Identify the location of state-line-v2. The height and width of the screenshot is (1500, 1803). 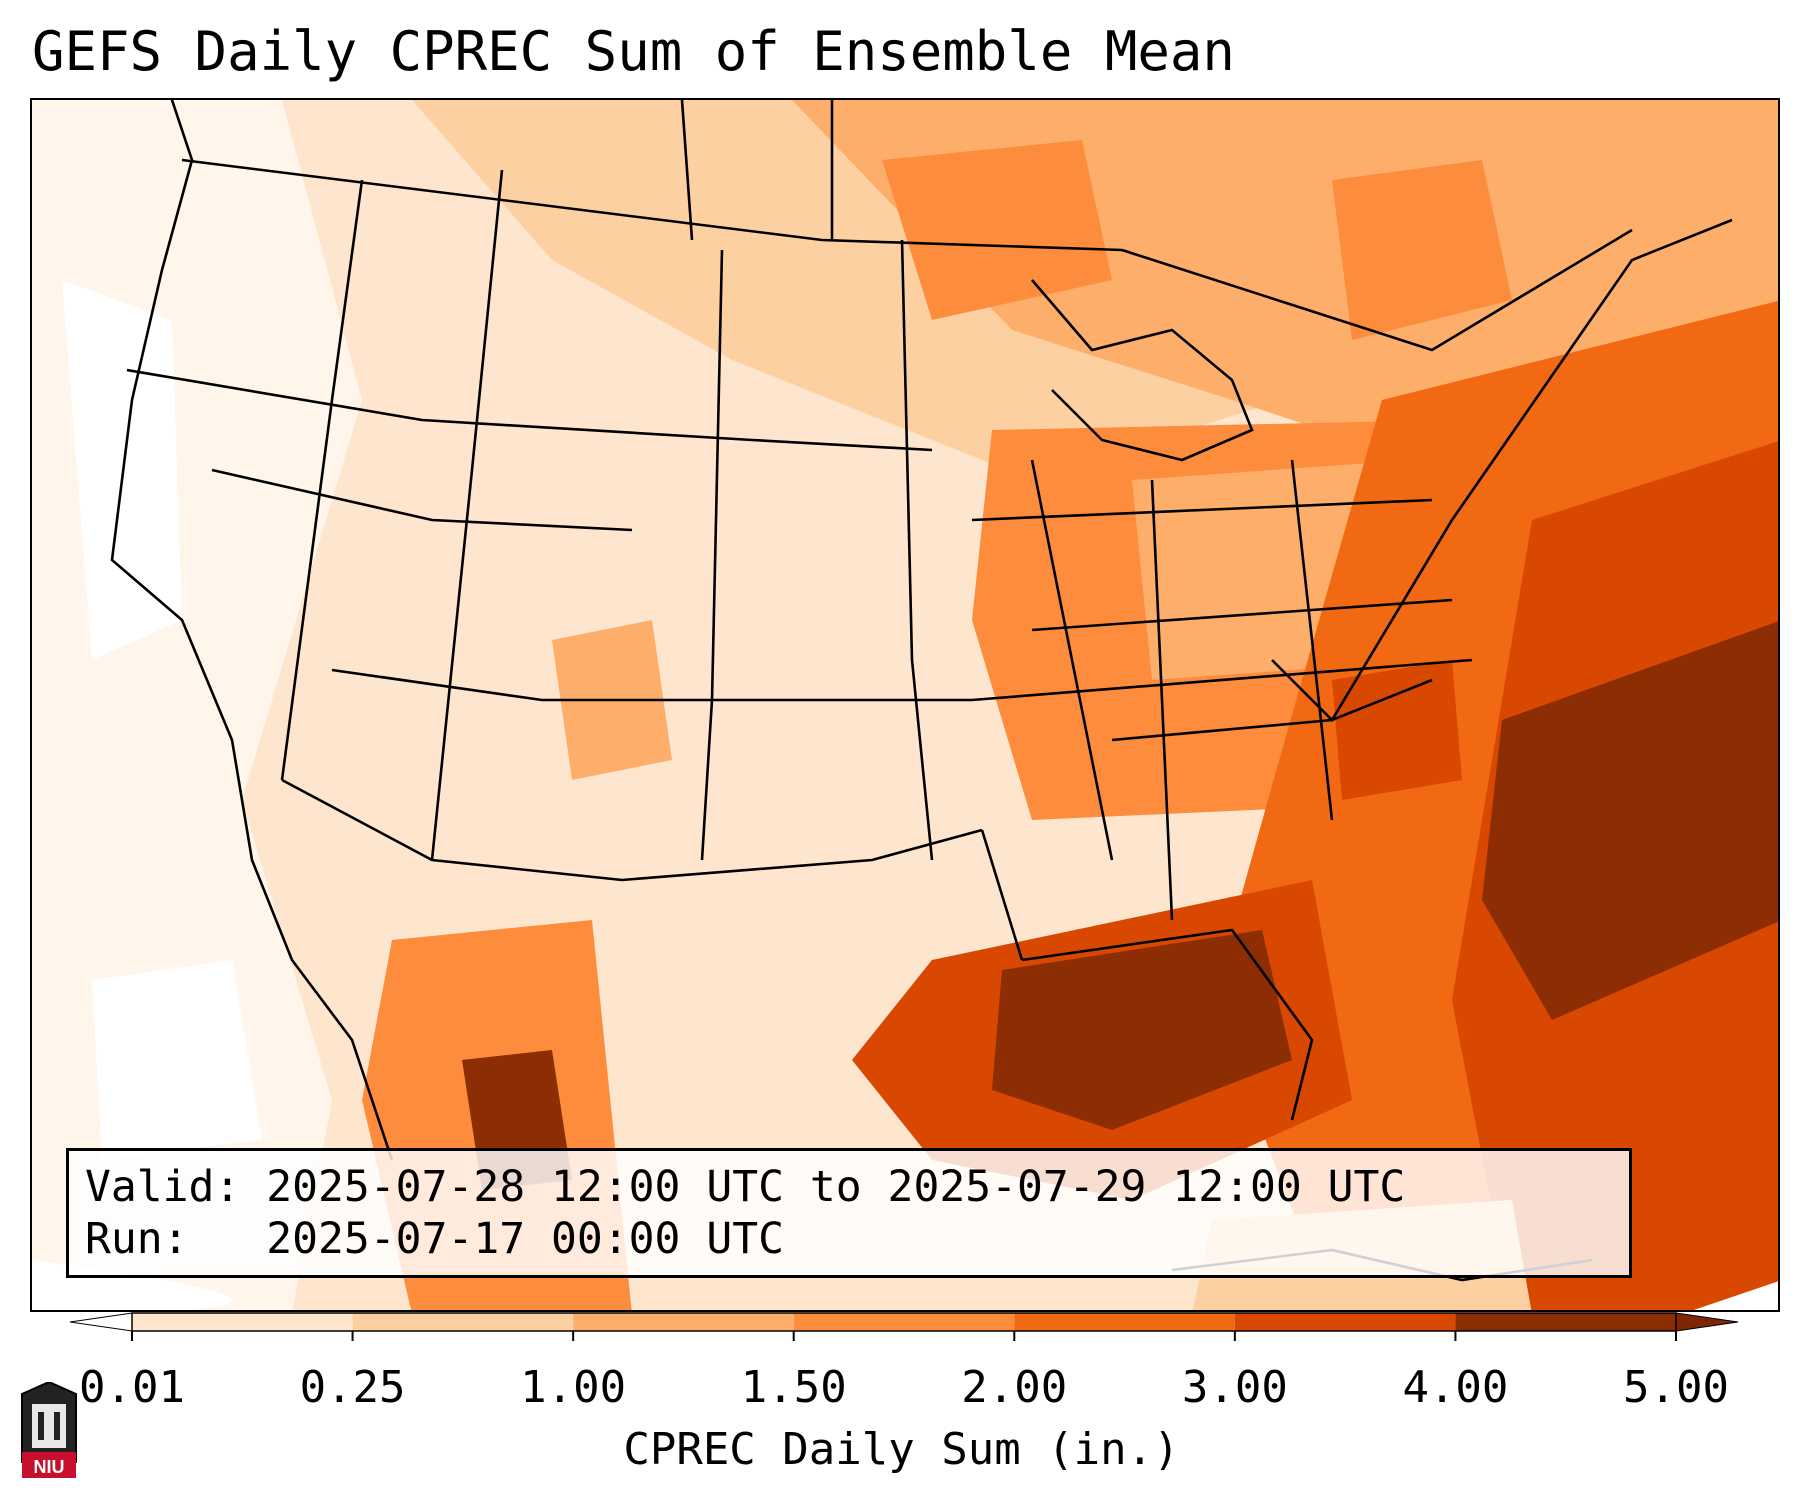
(467, 515).